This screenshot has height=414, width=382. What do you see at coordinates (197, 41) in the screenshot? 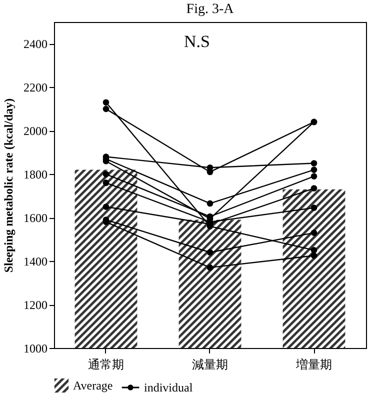
I see `annotation: N.S` at bounding box center [197, 41].